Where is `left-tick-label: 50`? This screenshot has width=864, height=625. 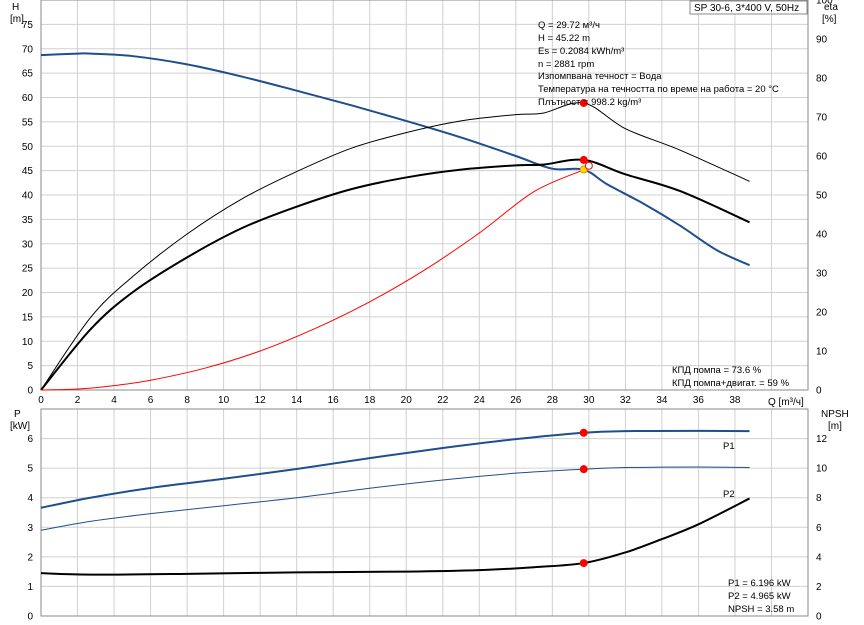
left-tick-label: 50 is located at coordinates (28, 147).